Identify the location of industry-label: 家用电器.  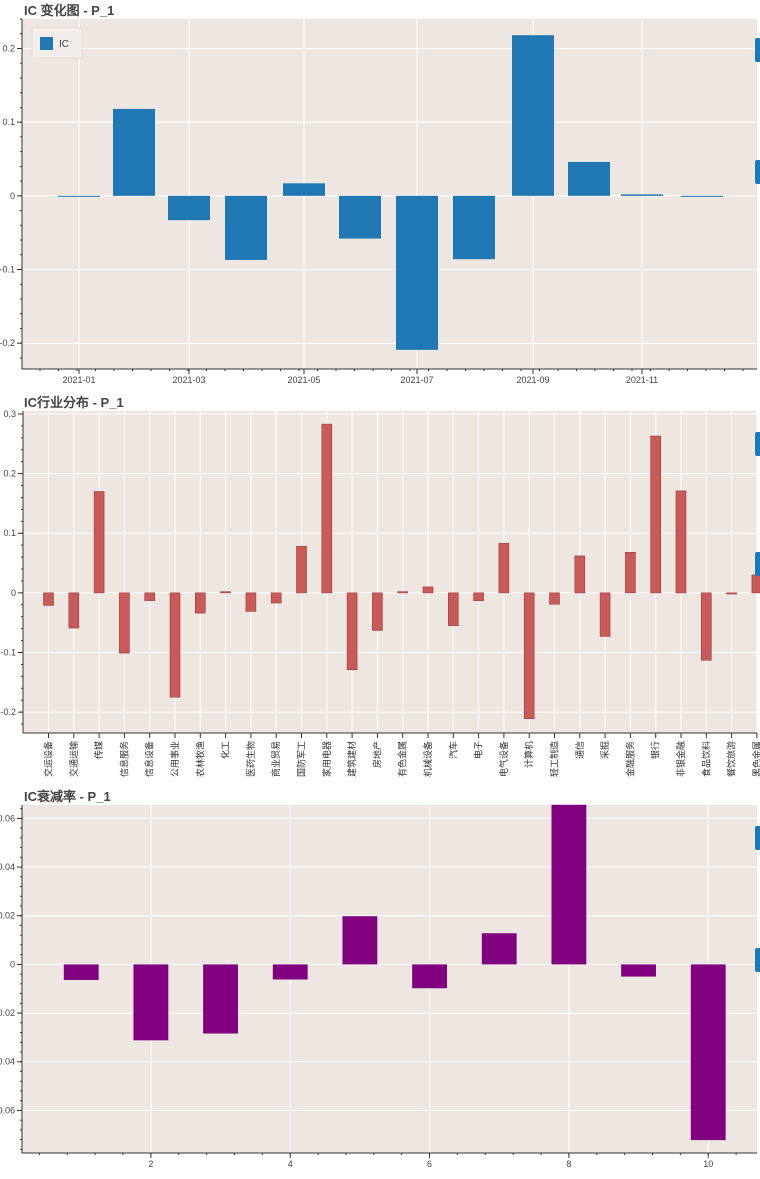
(326, 759).